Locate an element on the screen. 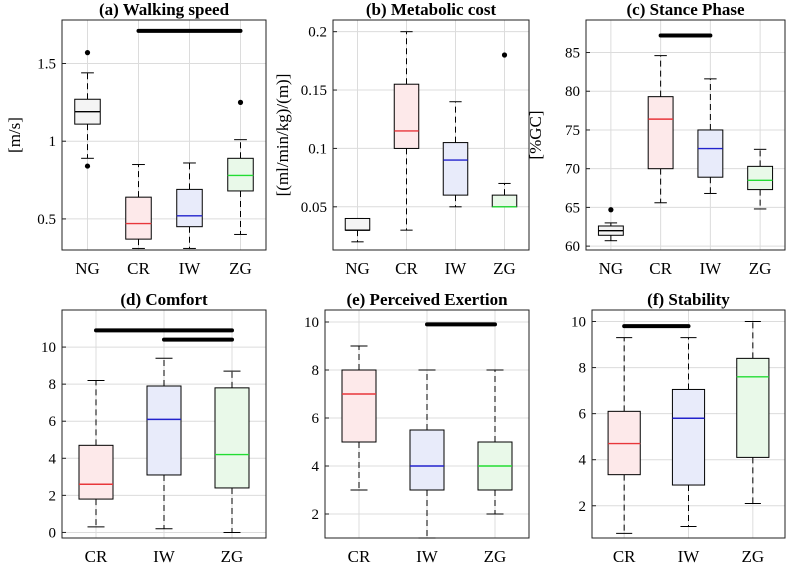  y-tick-label: 70 is located at coordinates (572, 170).